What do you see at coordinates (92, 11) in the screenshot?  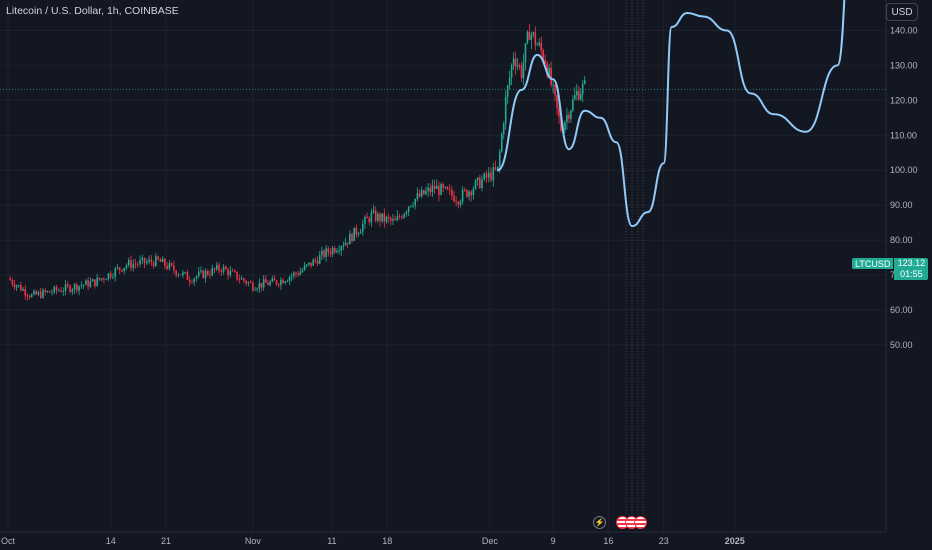 I see `symbol-title: Litecoin / U.S. Dollar, 1h, COINBASE` at bounding box center [92, 11].